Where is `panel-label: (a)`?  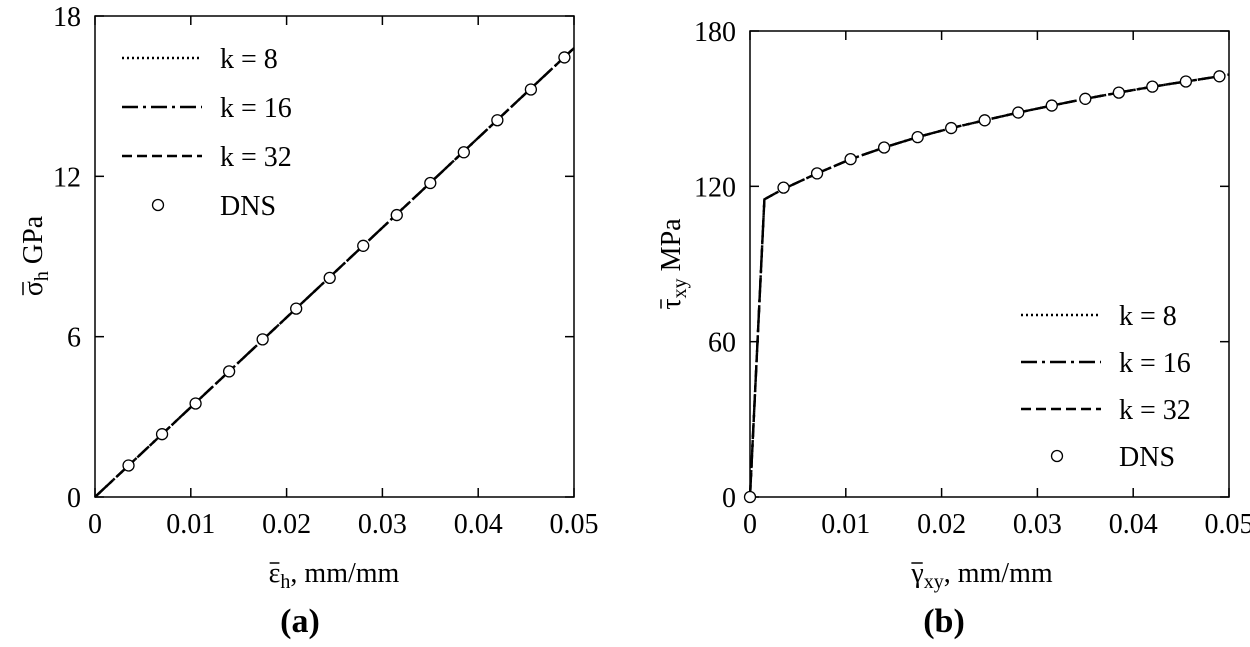
panel-label: (a) is located at coordinates (300, 621).